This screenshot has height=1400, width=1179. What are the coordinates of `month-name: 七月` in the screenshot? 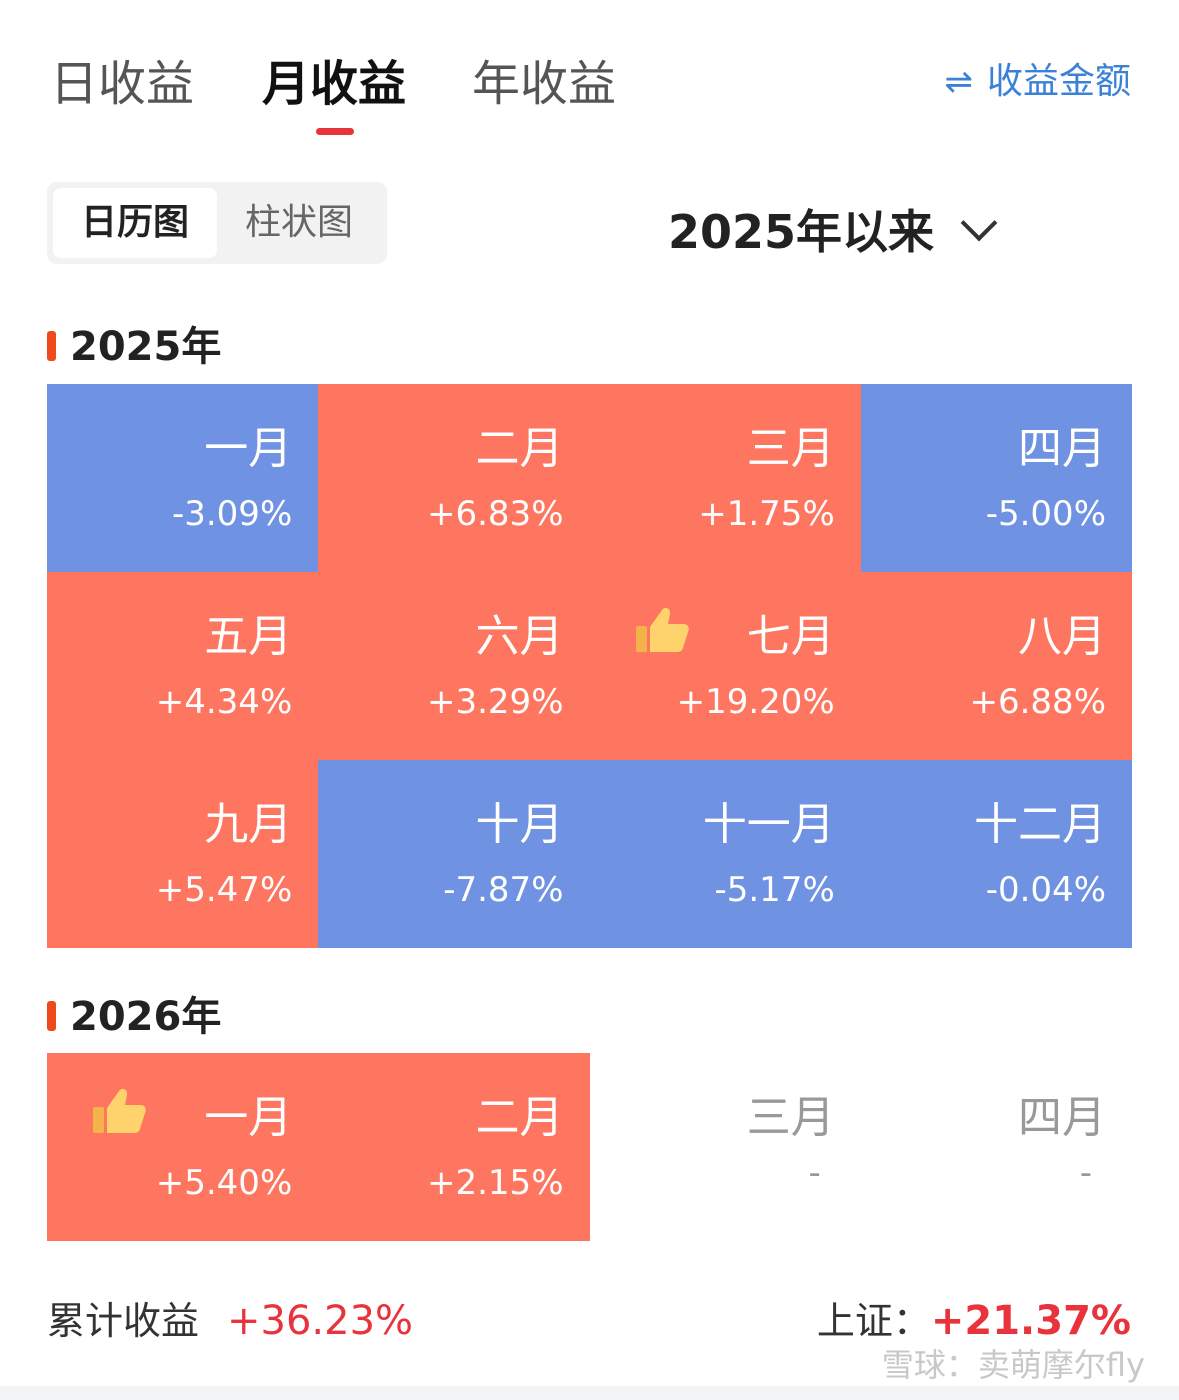 It's located at (790, 636).